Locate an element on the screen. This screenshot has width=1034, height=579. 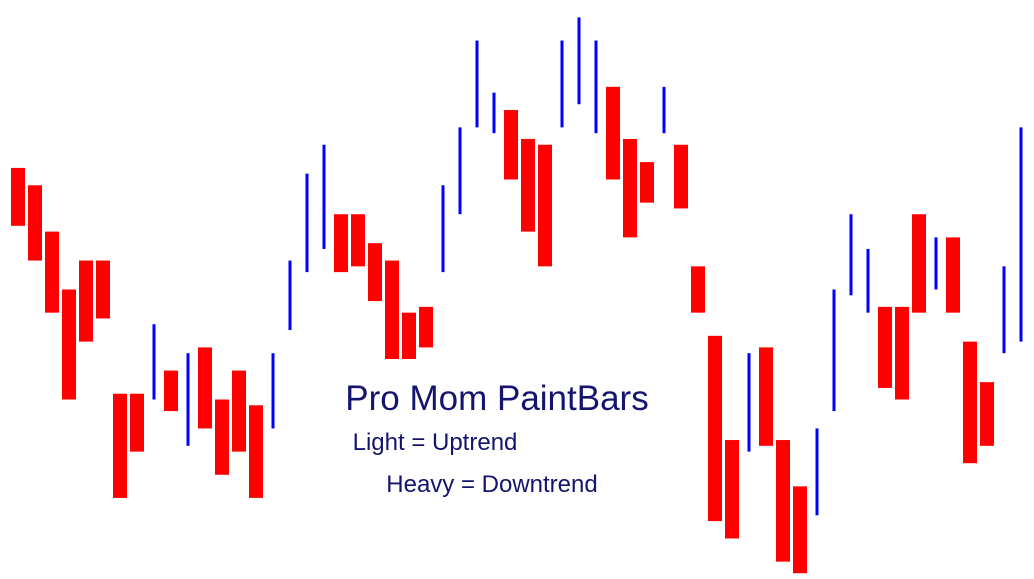
chart-title: Pro Mom PaintBars is located at coordinates (496, 398).